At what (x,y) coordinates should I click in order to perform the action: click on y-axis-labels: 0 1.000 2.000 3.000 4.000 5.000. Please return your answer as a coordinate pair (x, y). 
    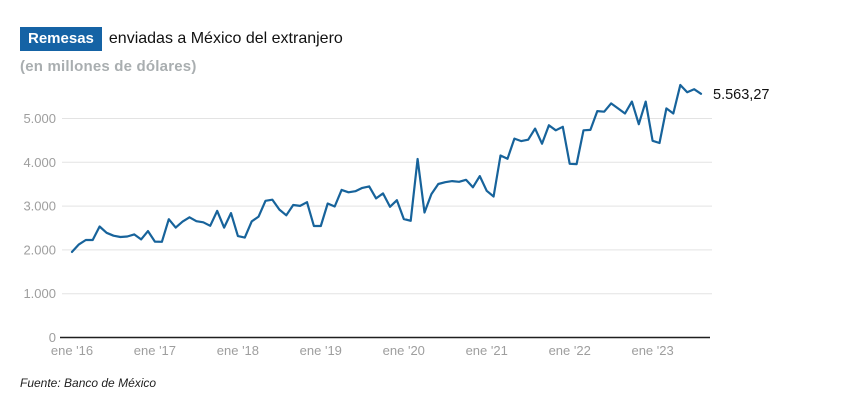
    Looking at the image, I should click on (39, 228).